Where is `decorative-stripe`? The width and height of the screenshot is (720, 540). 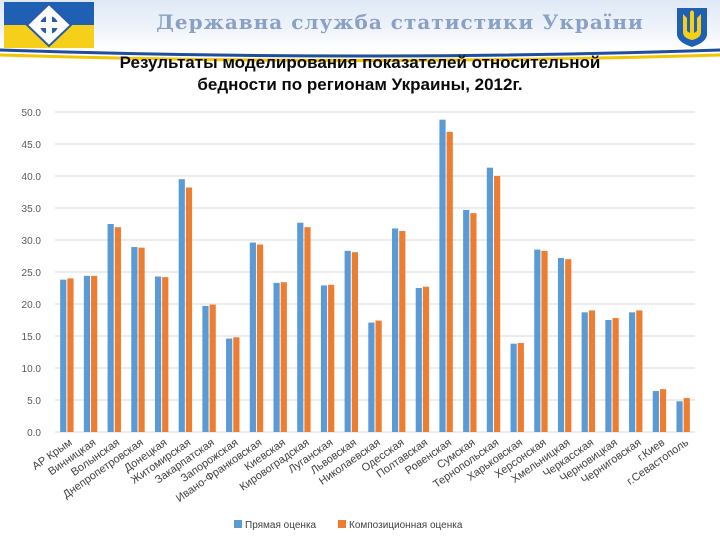 decorative-stripe is located at coordinates (360, 55).